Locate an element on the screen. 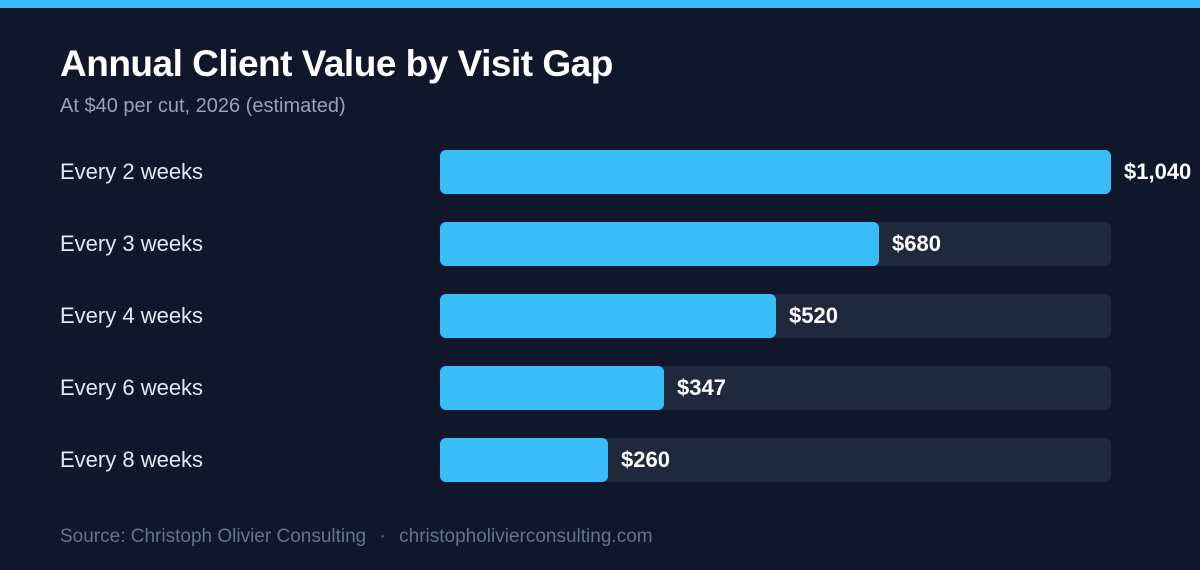  category-label: Every 4 weeks is located at coordinates (132, 315).